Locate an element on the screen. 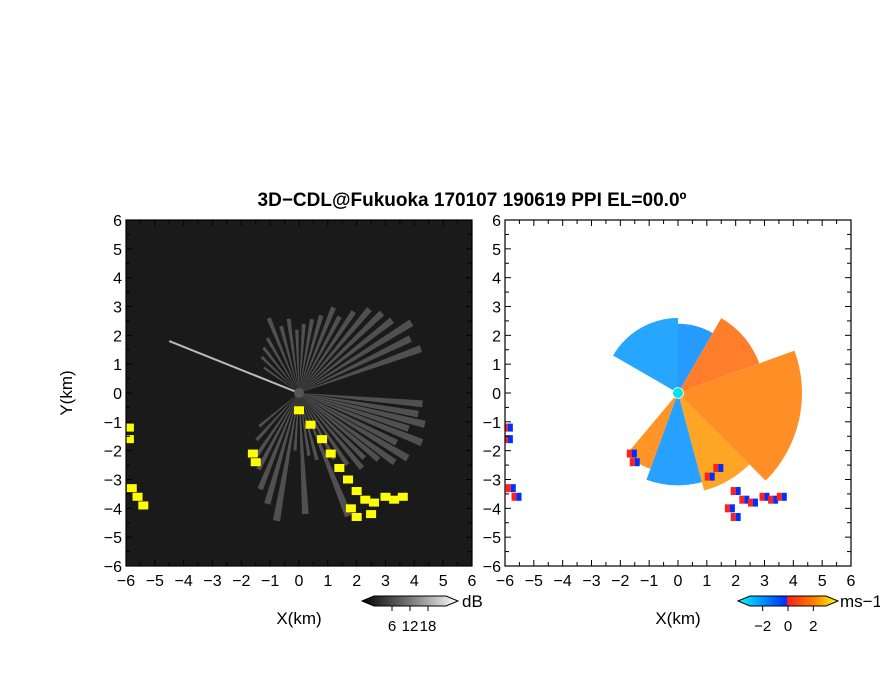 The image size is (880, 680). y-tick-label: 3 is located at coordinates (117, 308).